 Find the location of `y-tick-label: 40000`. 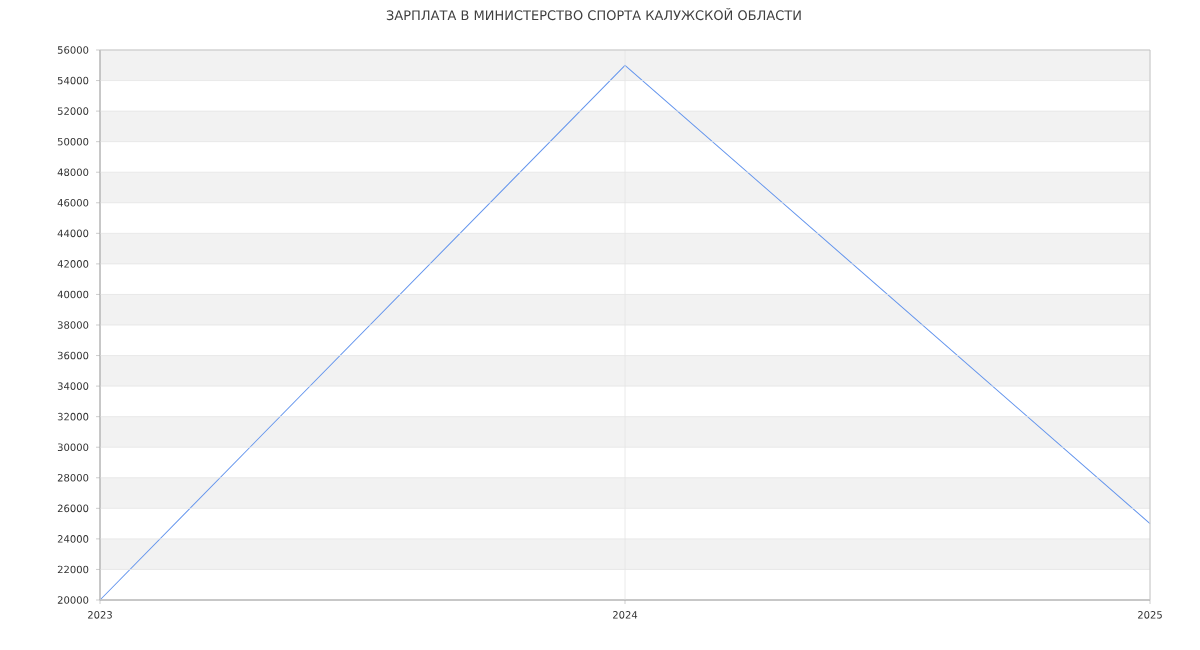

y-tick-label: 40000 is located at coordinates (73, 294).